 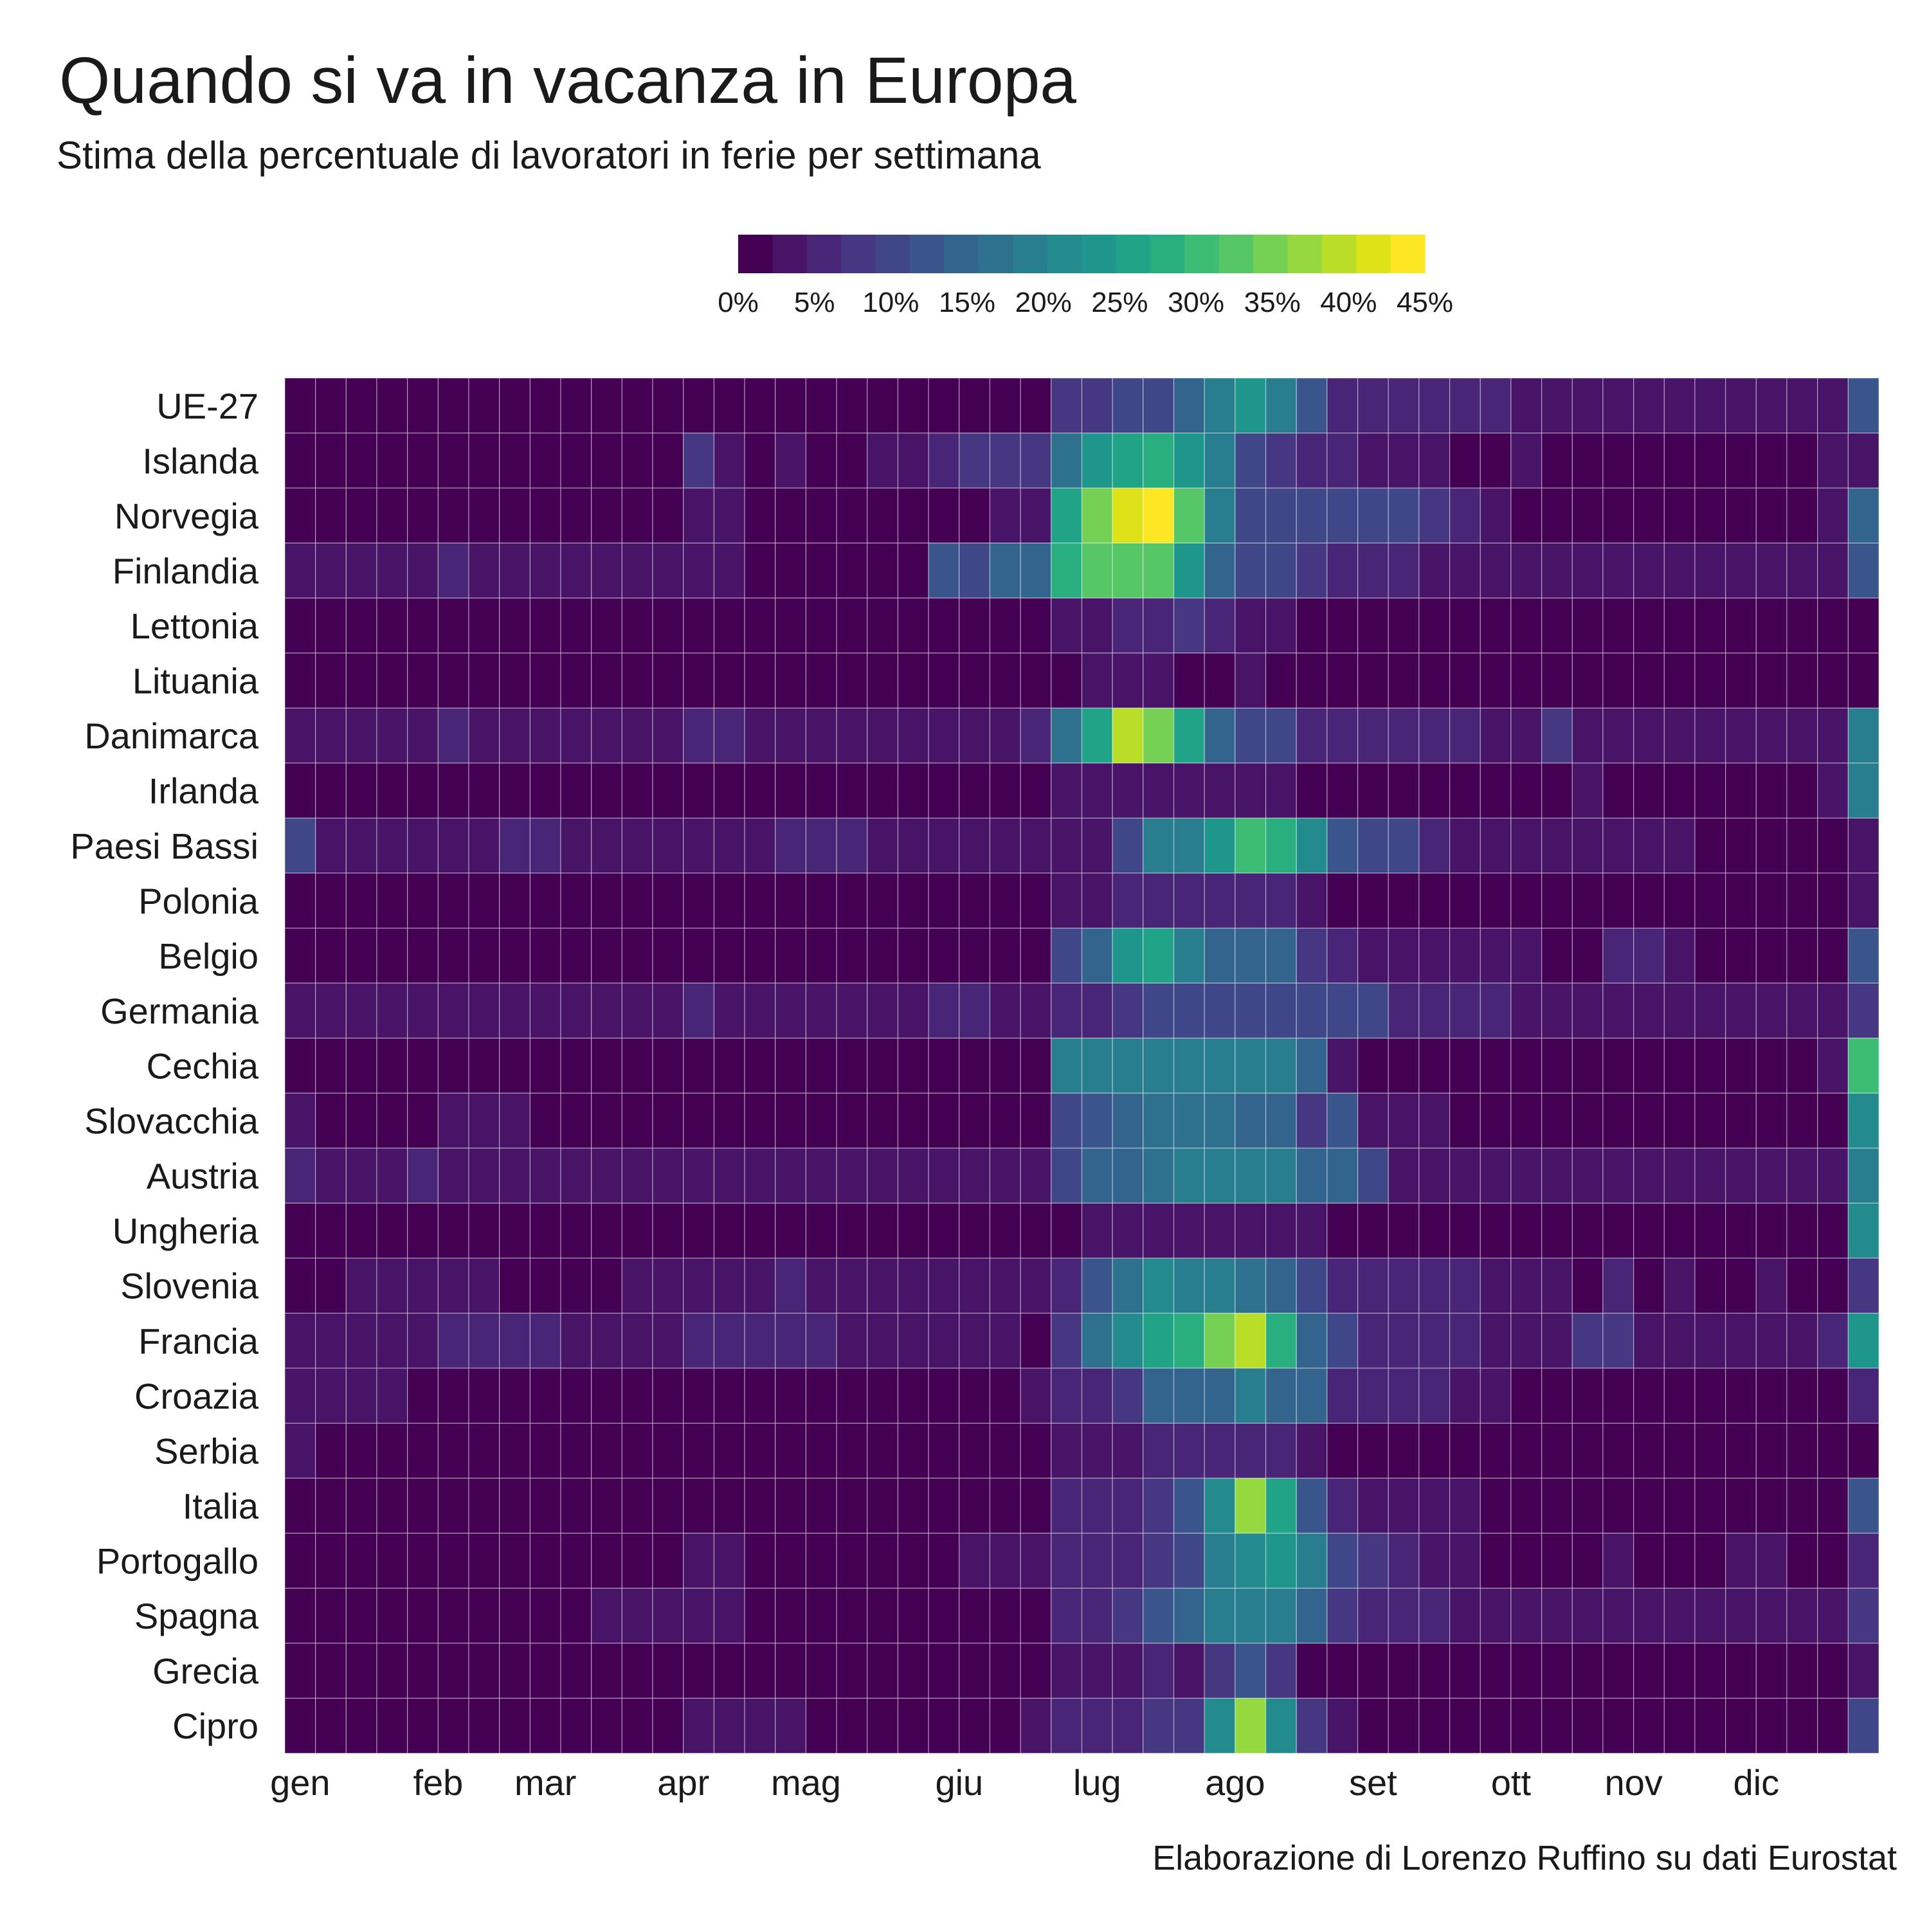 I want to click on x-tick-label: ago, so click(x=1235, y=1782).